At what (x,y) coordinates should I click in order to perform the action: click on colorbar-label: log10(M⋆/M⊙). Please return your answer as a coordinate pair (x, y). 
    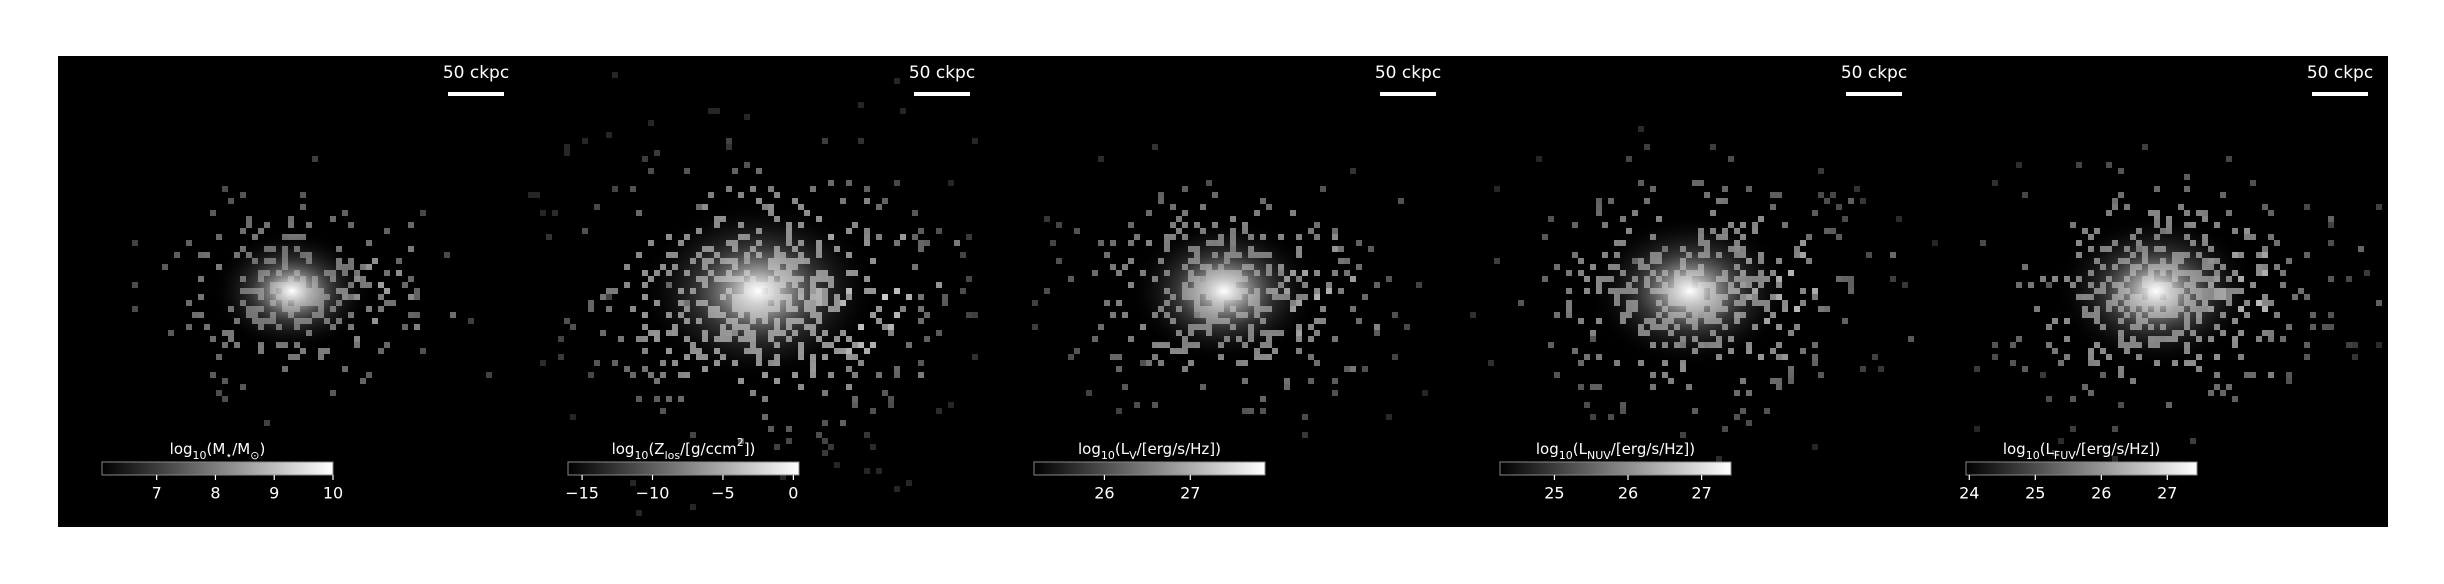
    Looking at the image, I should click on (218, 451).